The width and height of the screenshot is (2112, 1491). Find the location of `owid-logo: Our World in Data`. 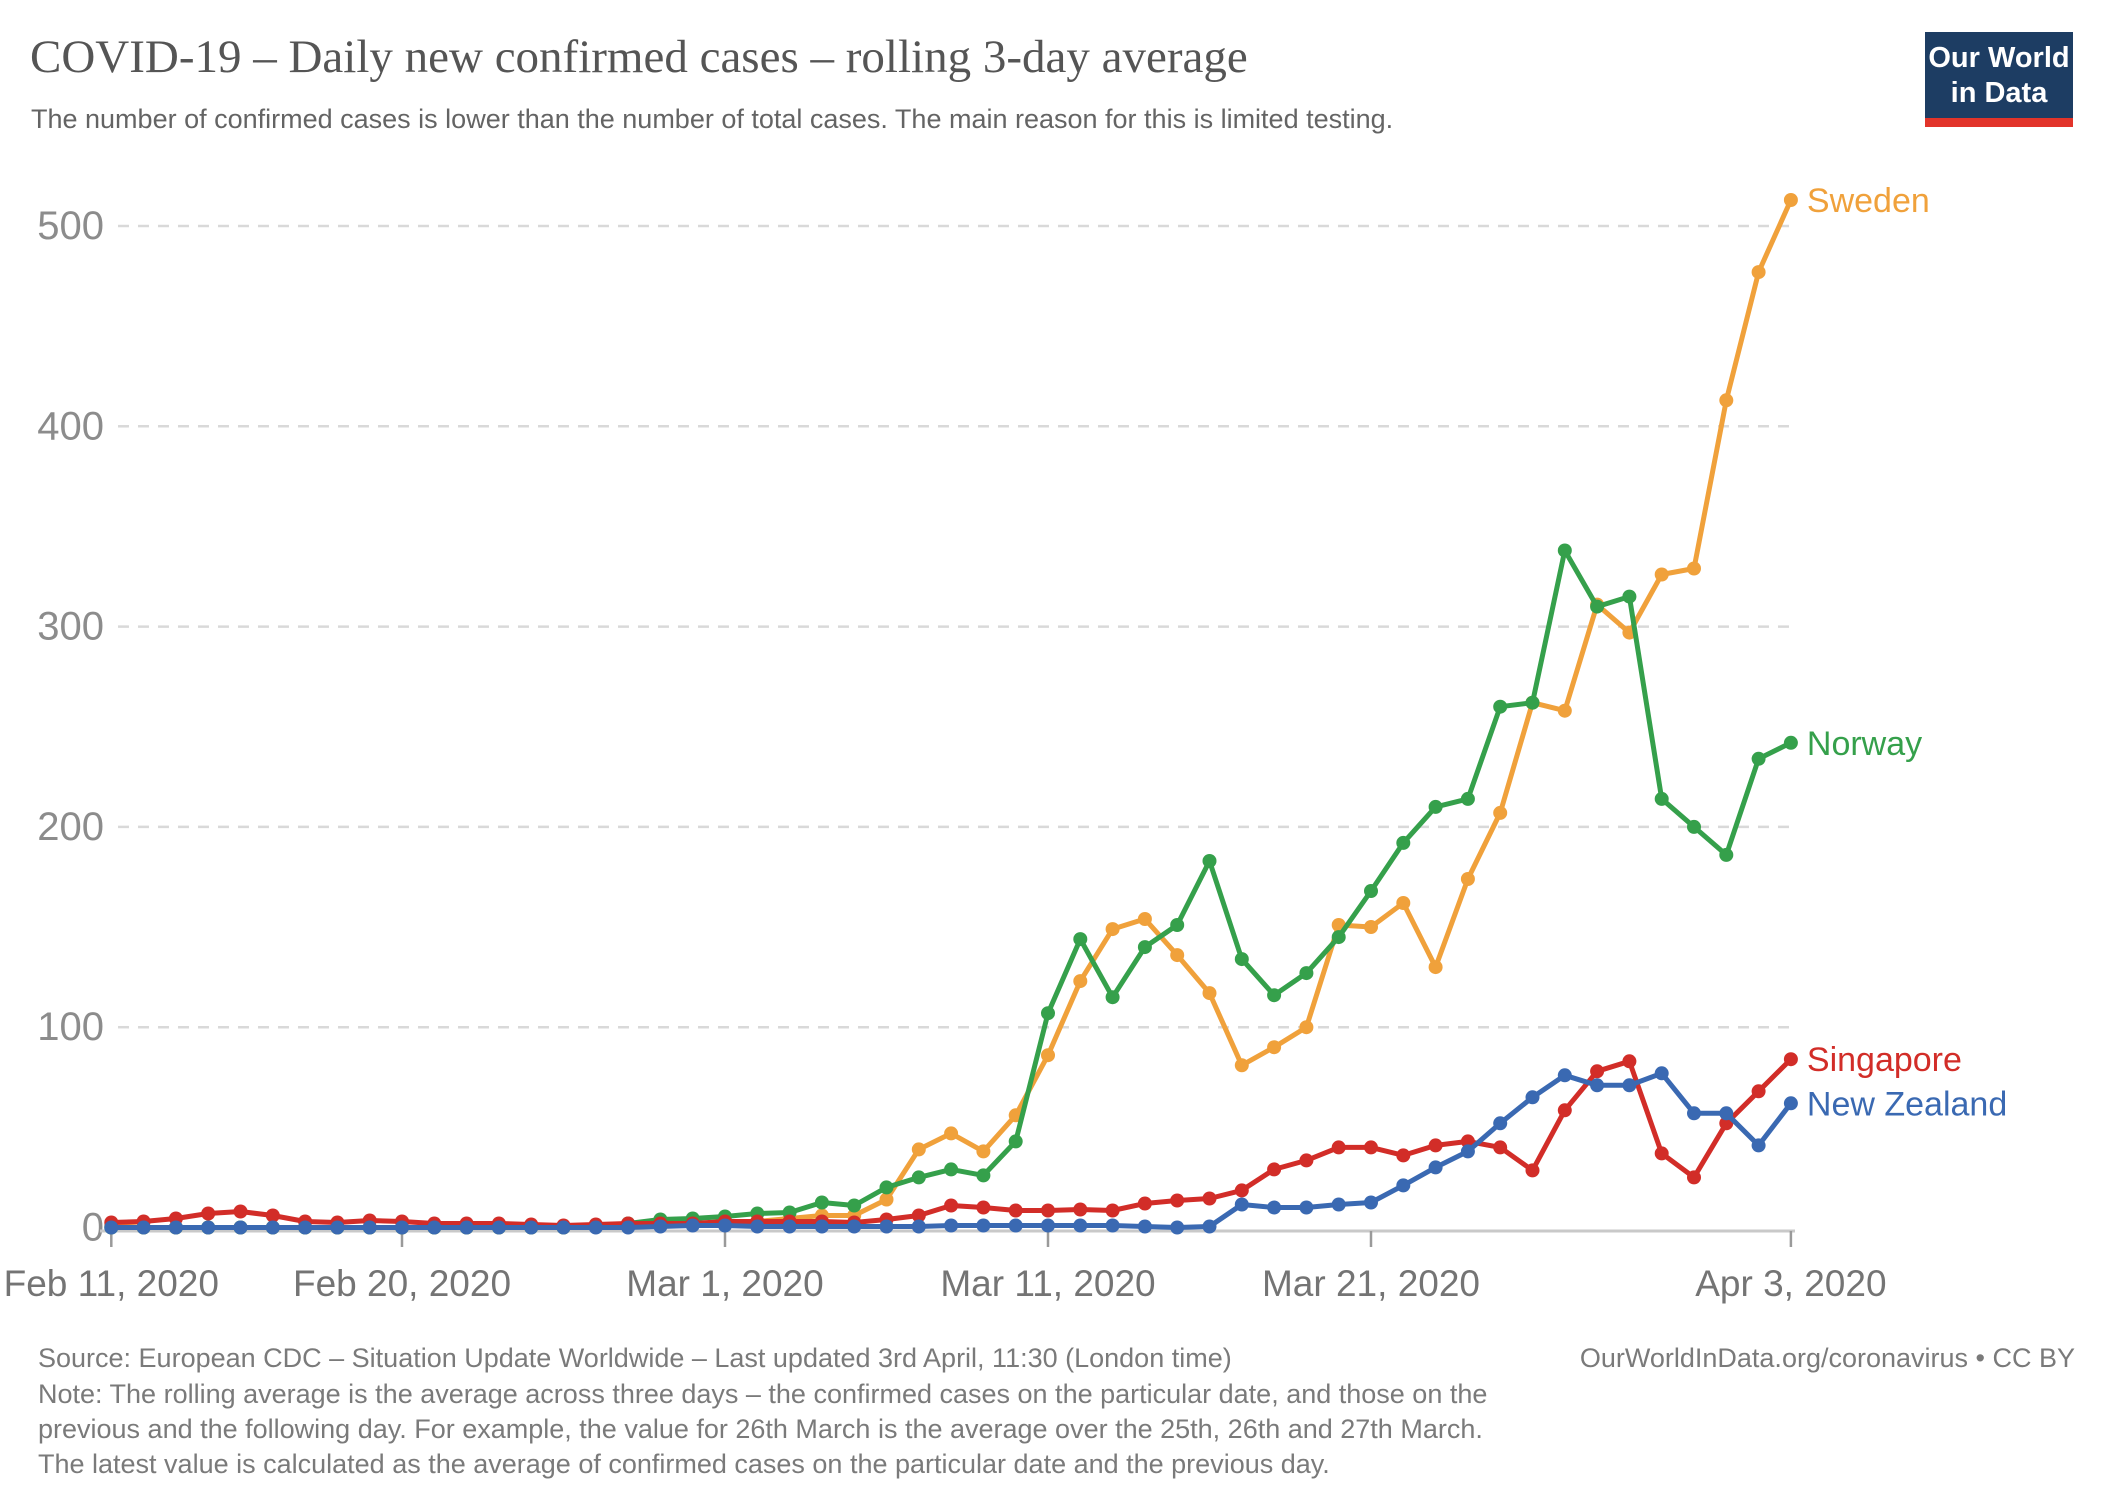

owid-logo: Our World in Data is located at coordinates (1999, 79).